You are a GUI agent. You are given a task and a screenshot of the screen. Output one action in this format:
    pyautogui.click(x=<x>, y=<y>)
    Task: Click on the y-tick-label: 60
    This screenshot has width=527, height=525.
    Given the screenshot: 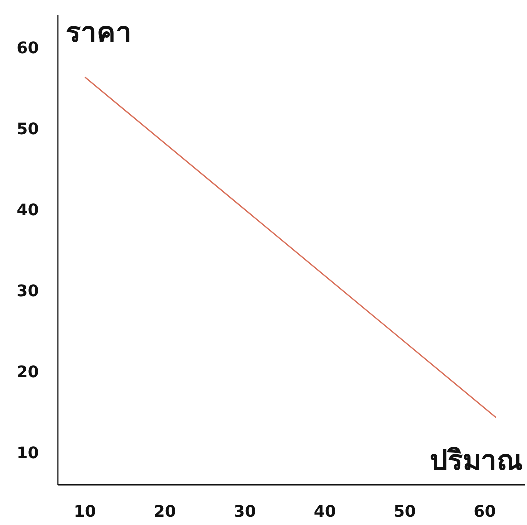 What is the action you would take?
    pyautogui.click(x=28, y=48)
    